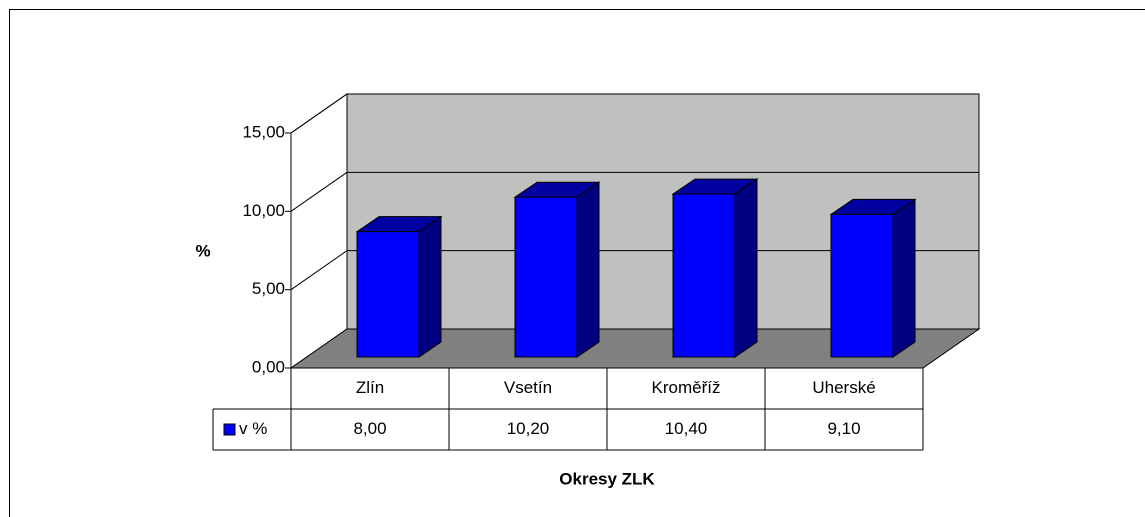 The height and width of the screenshot is (517, 1145). What do you see at coordinates (263, 131) in the screenshot?
I see `y-tick-label: 15,00` at bounding box center [263, 131].